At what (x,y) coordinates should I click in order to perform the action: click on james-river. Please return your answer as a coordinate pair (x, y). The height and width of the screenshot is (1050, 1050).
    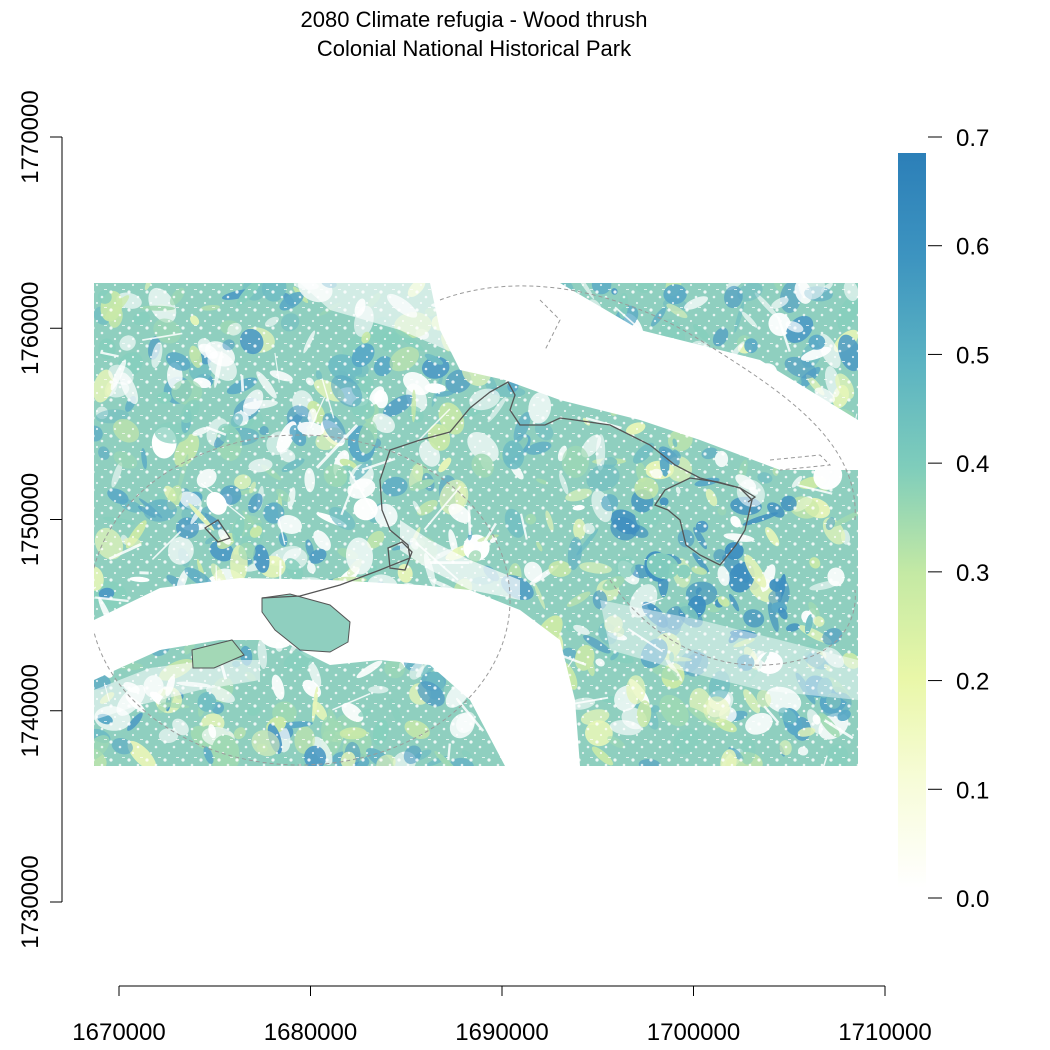
    Looking at the image, I should click on (337, 672).